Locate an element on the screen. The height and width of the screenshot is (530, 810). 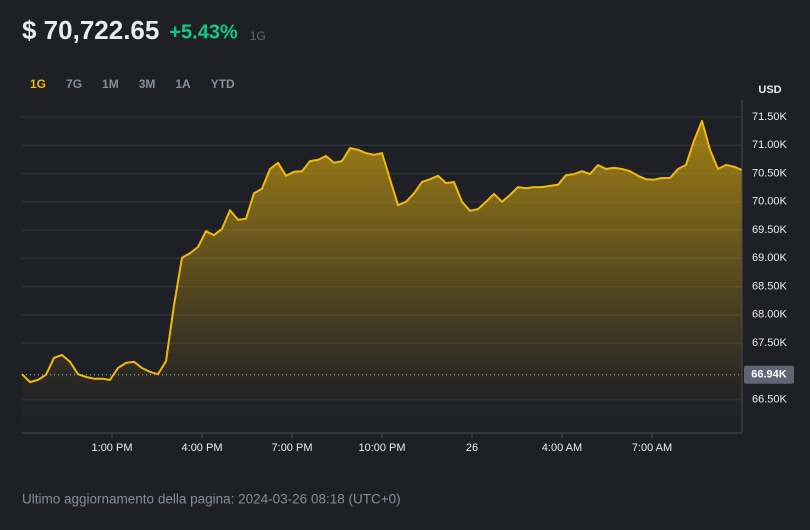
y-tick-label: 71.50K is located at coordinates (770, 117).